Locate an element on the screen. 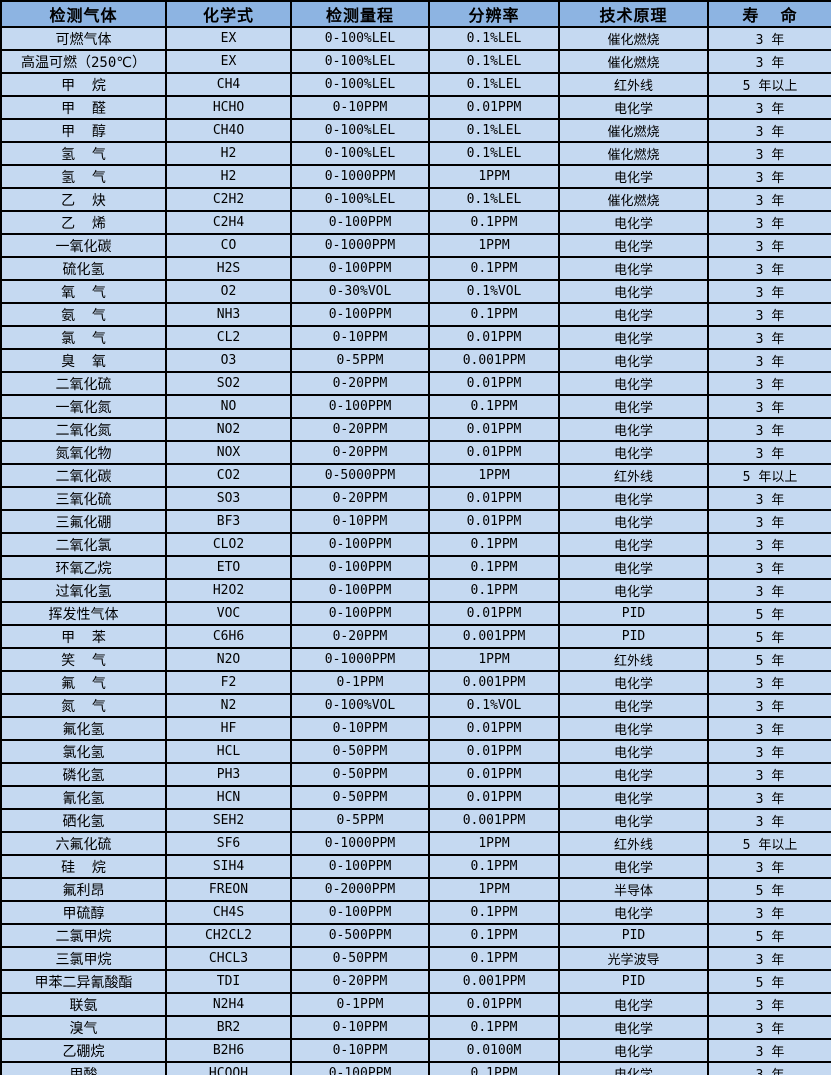 Image resolution: width=831 pixels, height=1075 pixels. cell-range: 0-500PPM is located at coordinates (360, 935).